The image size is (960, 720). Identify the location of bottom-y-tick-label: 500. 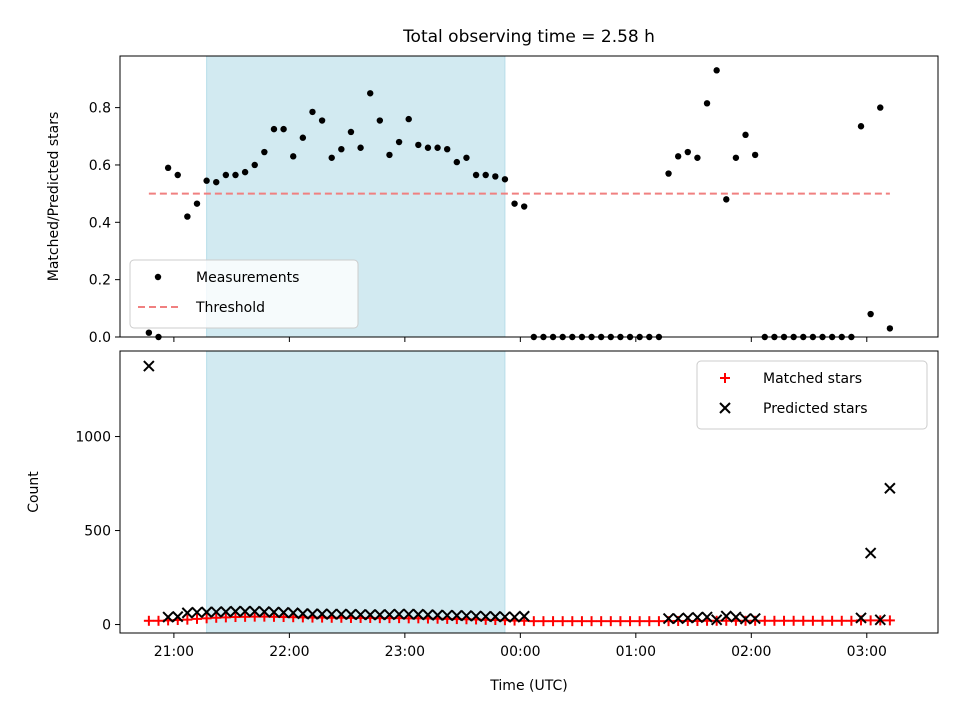
(97, 532).